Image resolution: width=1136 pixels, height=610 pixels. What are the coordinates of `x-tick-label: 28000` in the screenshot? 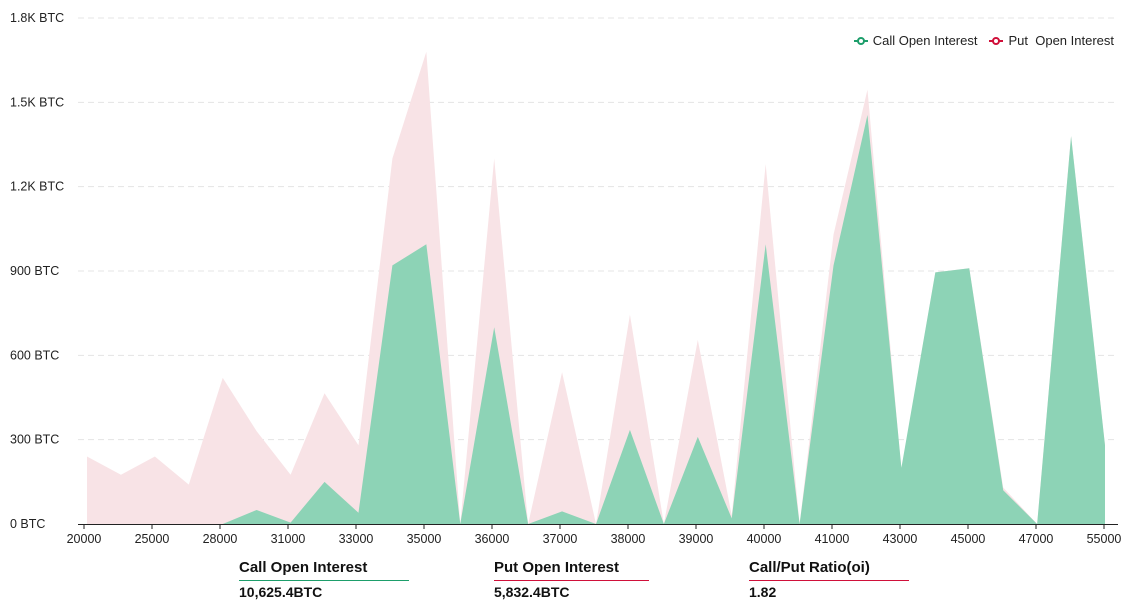 It's located at (220, 539).